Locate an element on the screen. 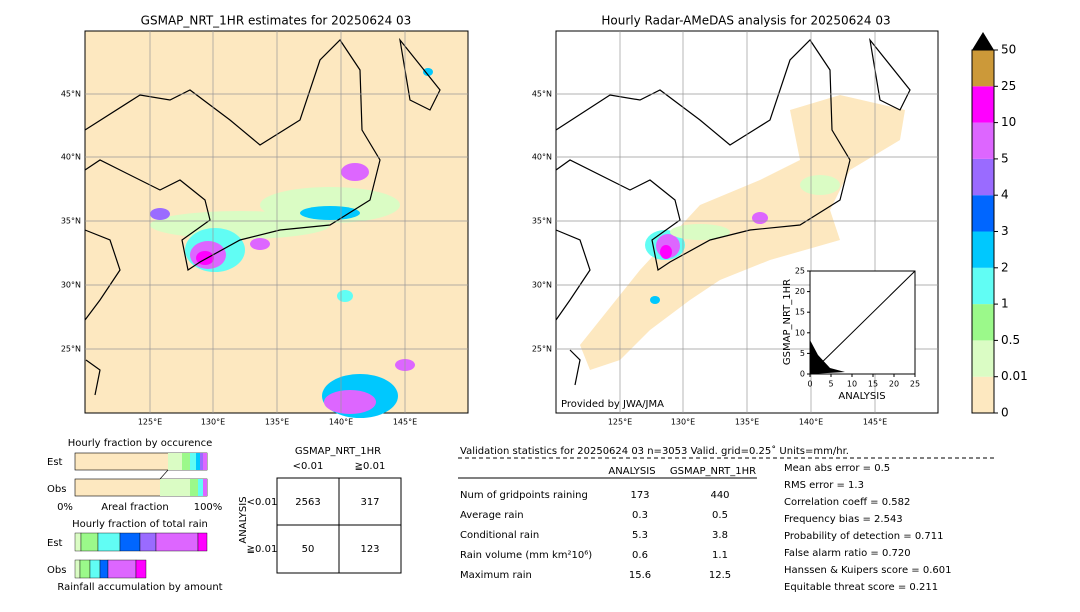  axis-label: 0% is located at coordinates (65, 507).